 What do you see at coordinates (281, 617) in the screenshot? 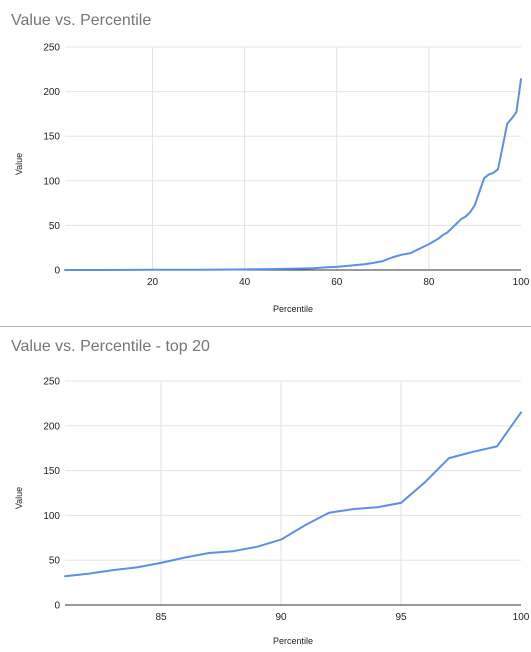
I see `x-tick-label: 90` at bounding box center [281, 617].